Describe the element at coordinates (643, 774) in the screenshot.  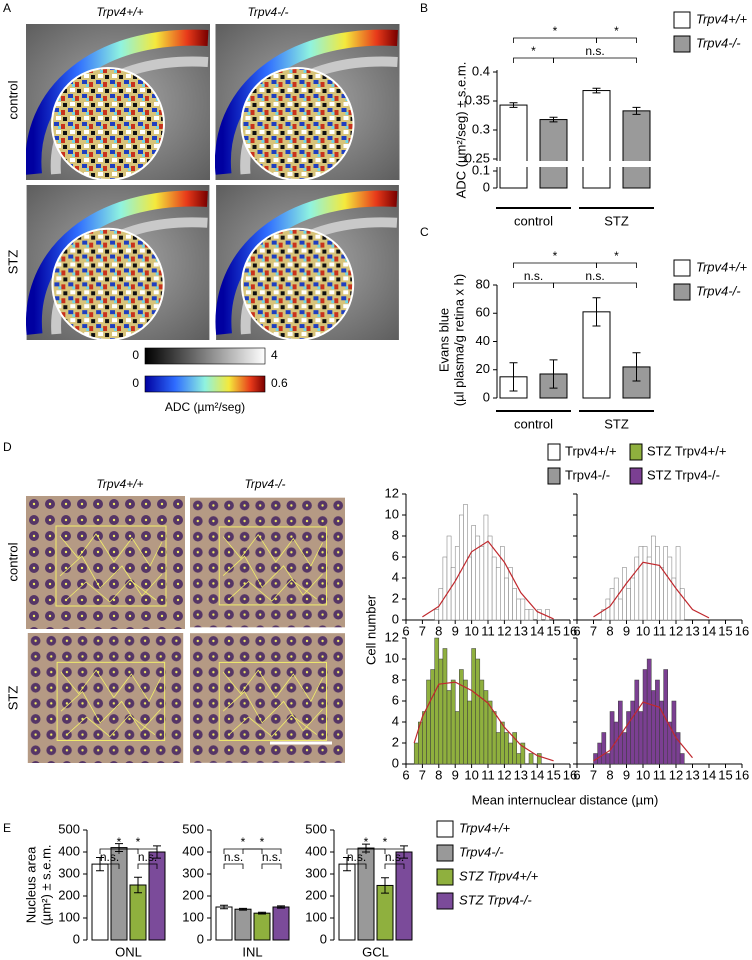
I see `x-tick-label: 10` at that location.